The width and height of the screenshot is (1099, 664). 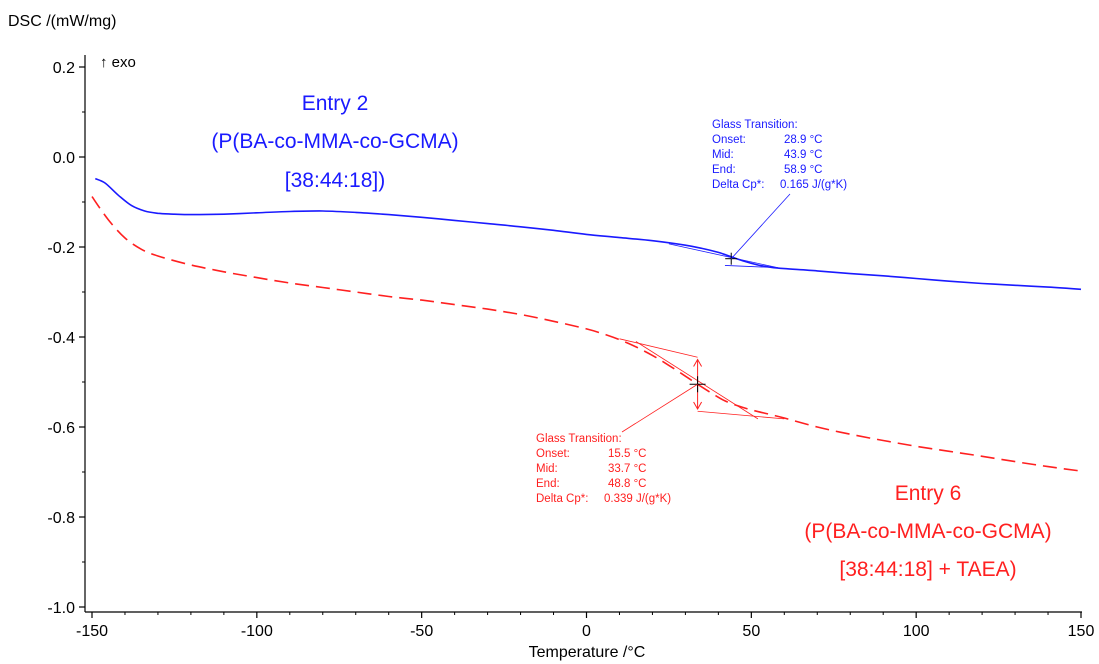 I want to click on gt-entry2-baseline, so click(x=751, y=267).